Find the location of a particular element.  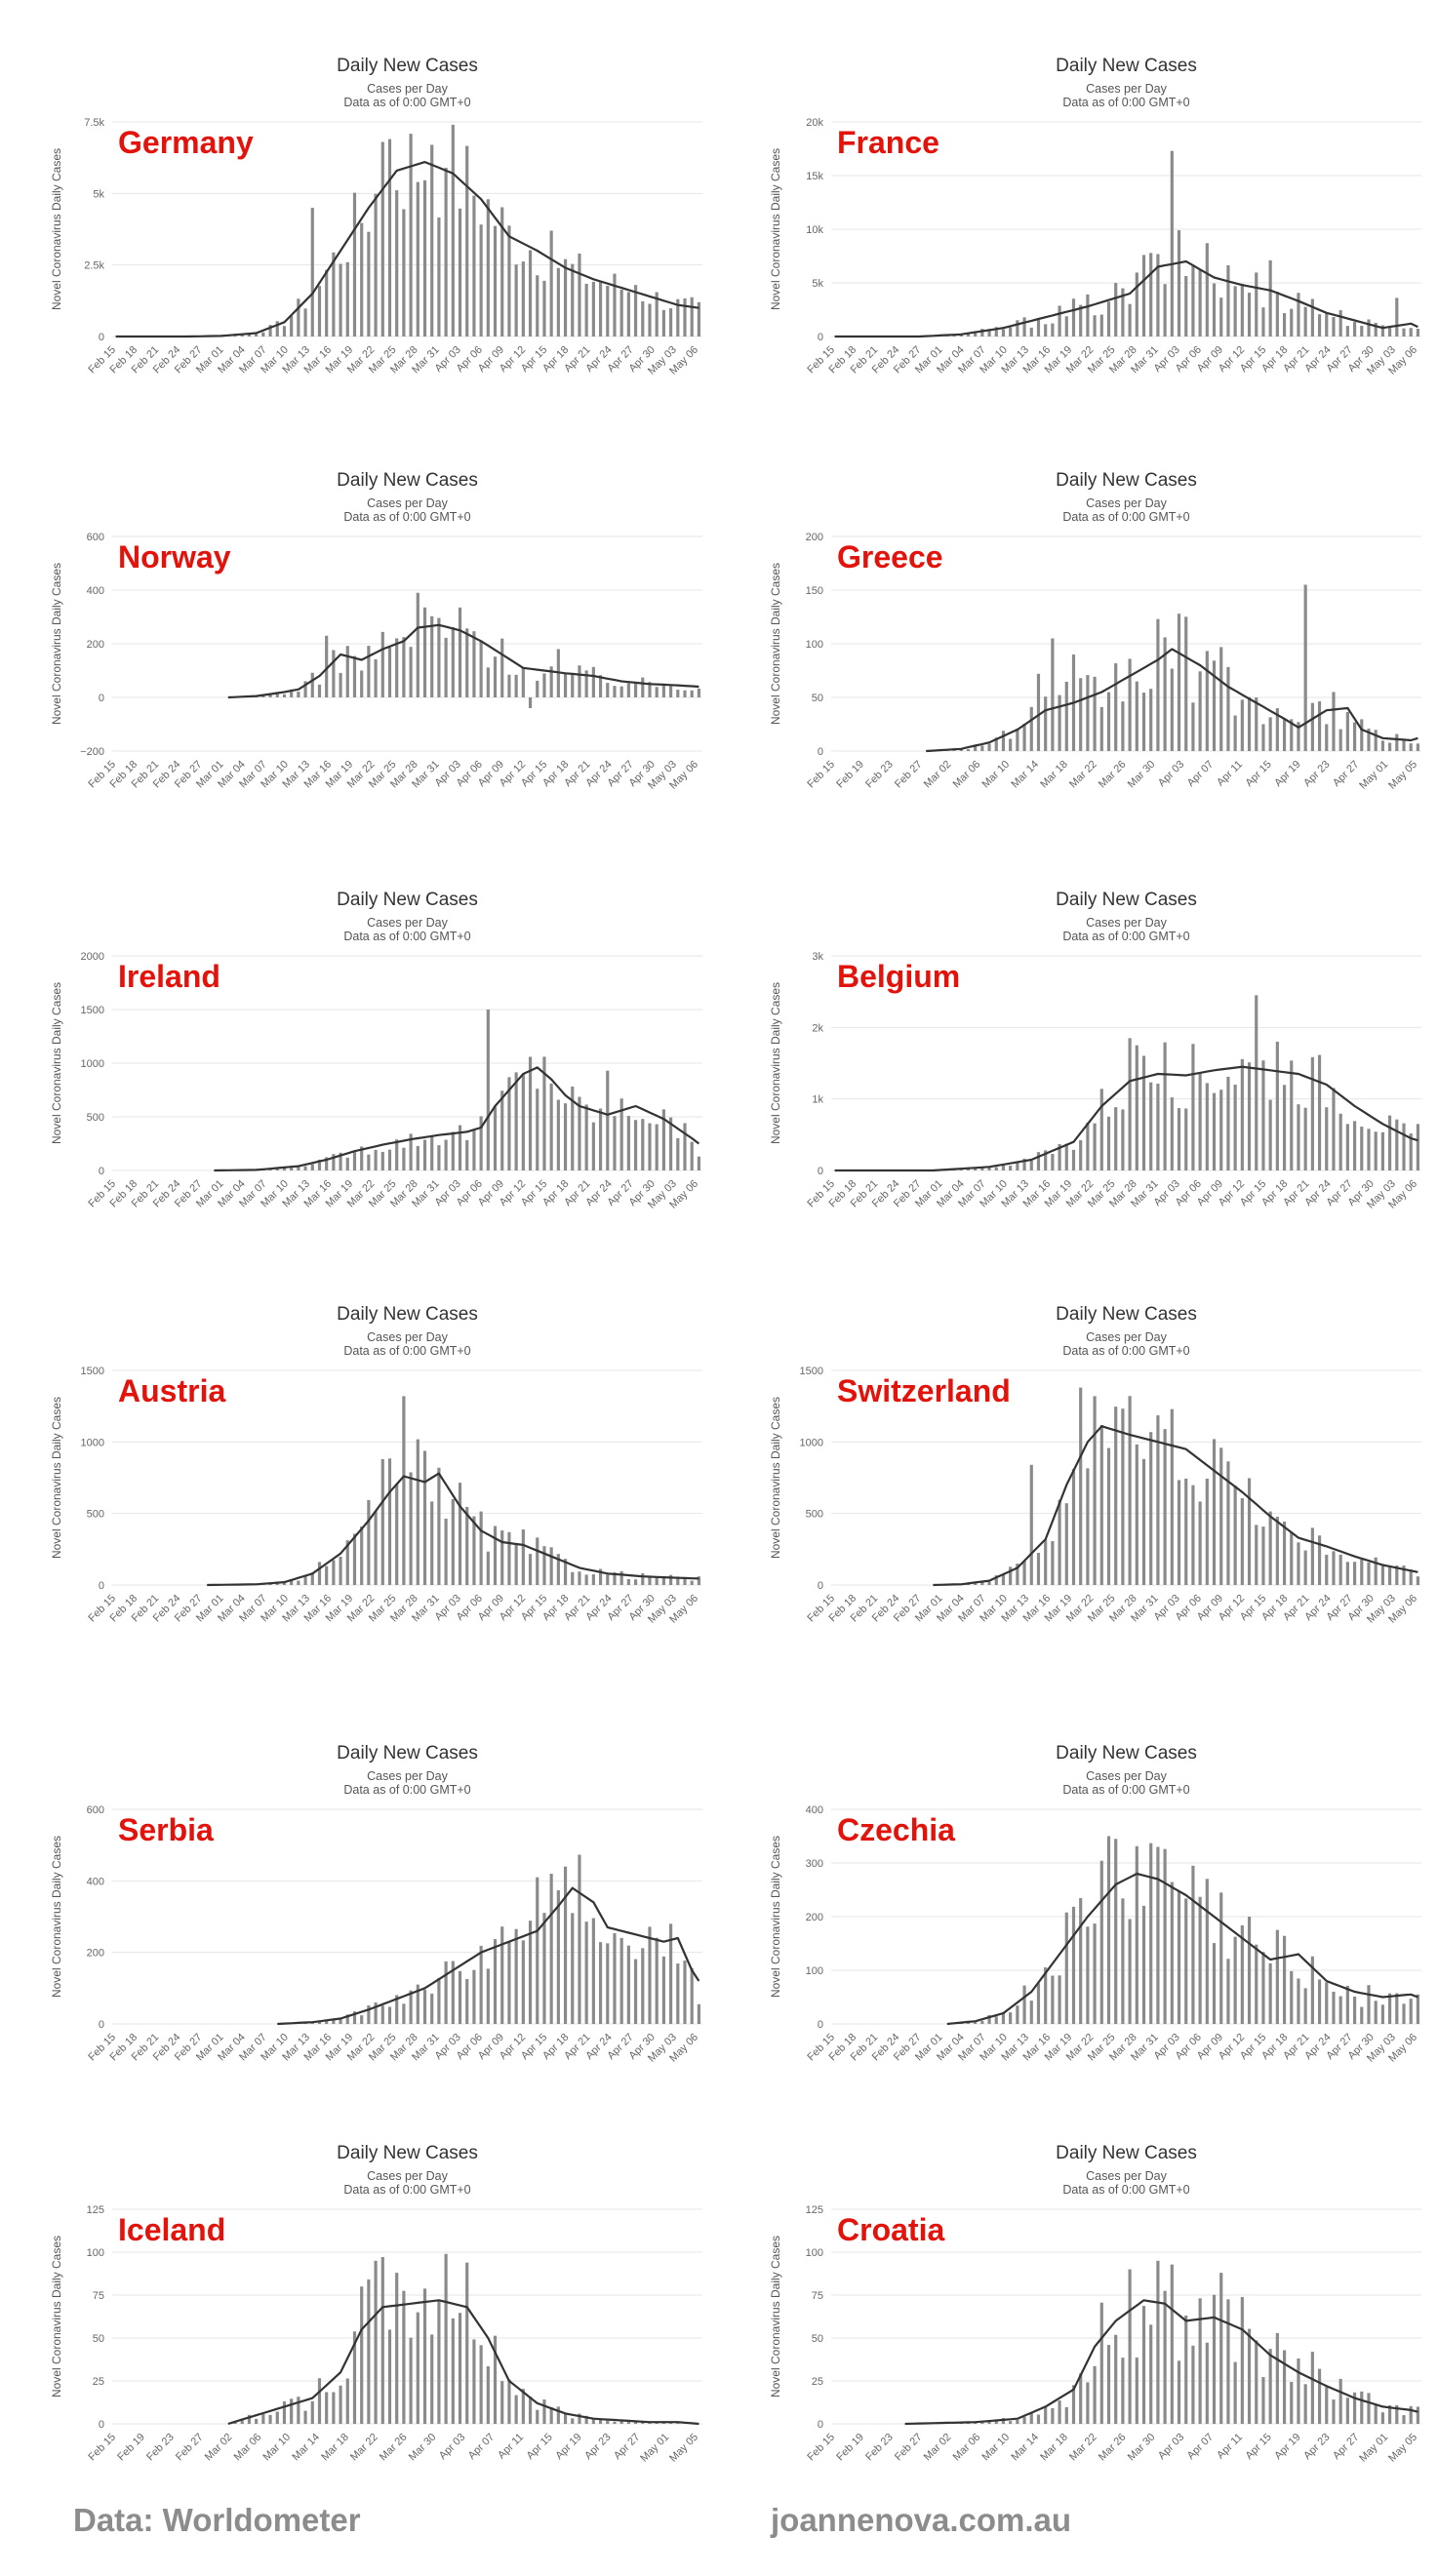

x-tick-label: Apr 19 is located at coordinates (568, 2447).